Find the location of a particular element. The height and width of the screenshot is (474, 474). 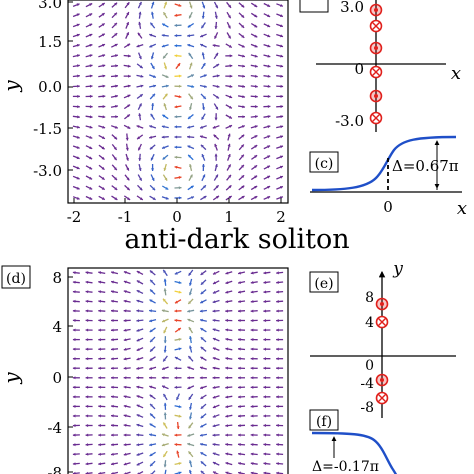

top-profile-x-label: x is located at coordinates (462, 208).